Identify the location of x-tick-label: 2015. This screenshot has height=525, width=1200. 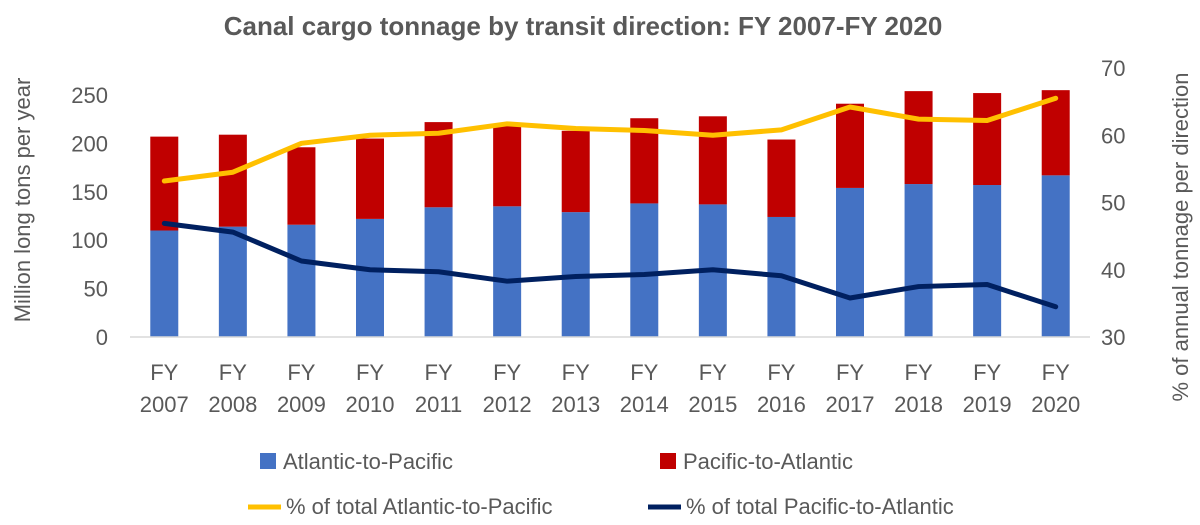
(712, 404).